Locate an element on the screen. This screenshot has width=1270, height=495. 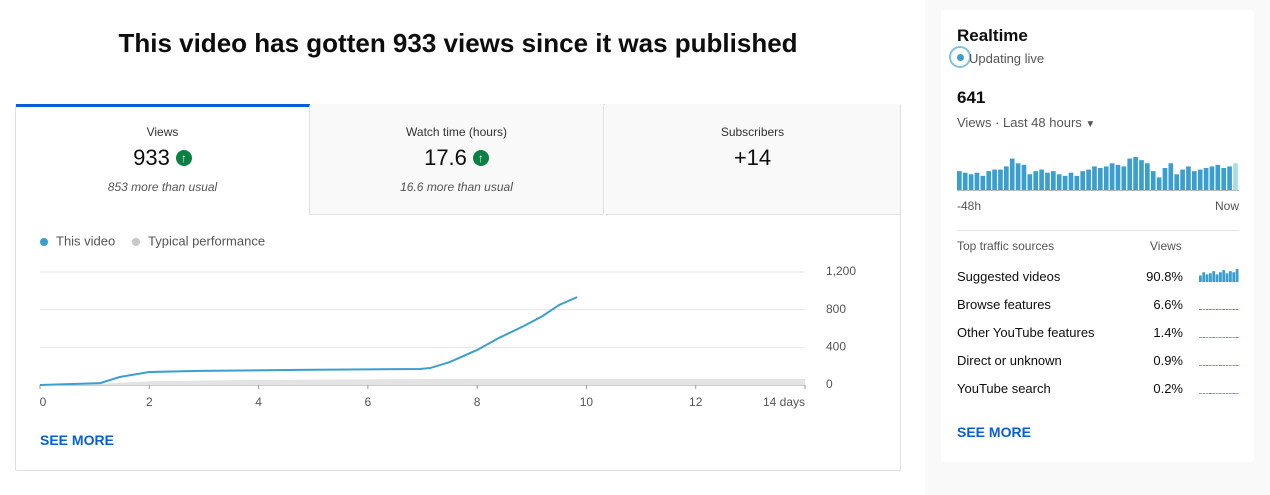
legend-label: This video is located at coordinates (85, 240).